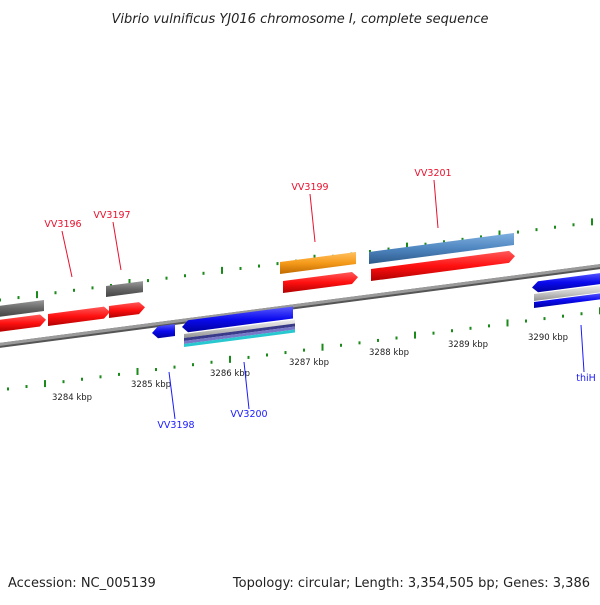 The width and height of the screenshot is (600, 605). I want to click on kbp-label: 3290 kbp, so click(548, 338).